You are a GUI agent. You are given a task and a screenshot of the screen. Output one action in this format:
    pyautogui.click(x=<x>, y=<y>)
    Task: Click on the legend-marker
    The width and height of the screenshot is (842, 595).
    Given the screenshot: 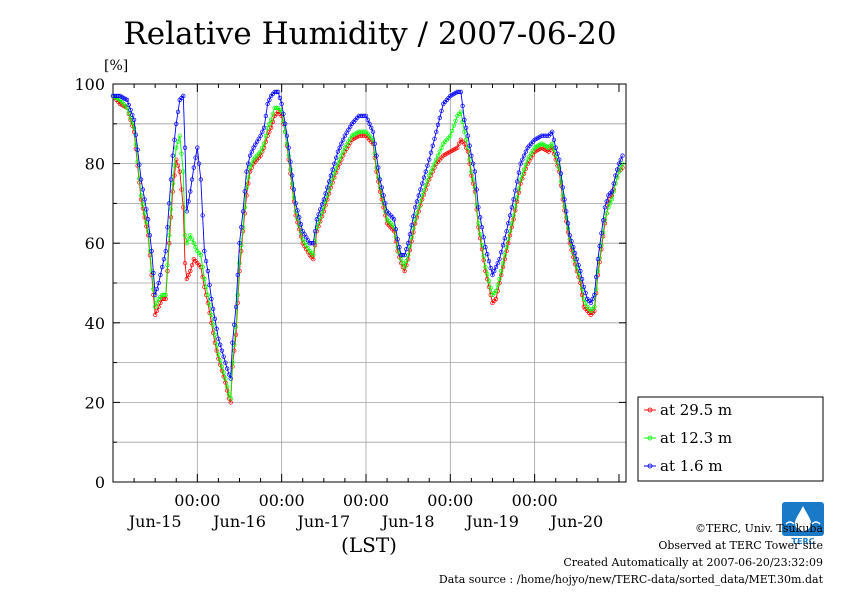 What is the action you would take?
    pyautogui.click(x=650, y=466)
    